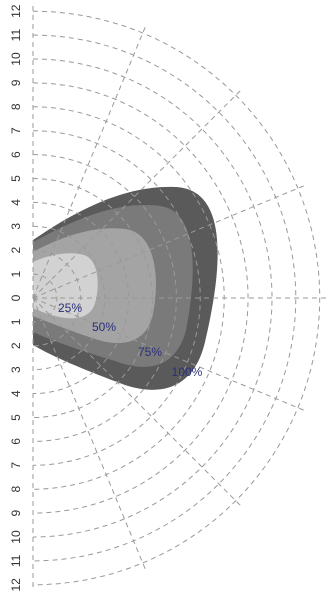 This screenshot has width=334, height=596. I want to click on scale-label-upper: 2, so click(16, 250).